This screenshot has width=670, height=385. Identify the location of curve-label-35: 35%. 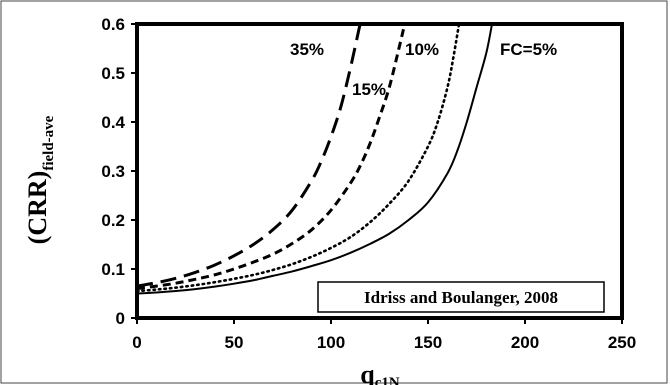
(307, 49).